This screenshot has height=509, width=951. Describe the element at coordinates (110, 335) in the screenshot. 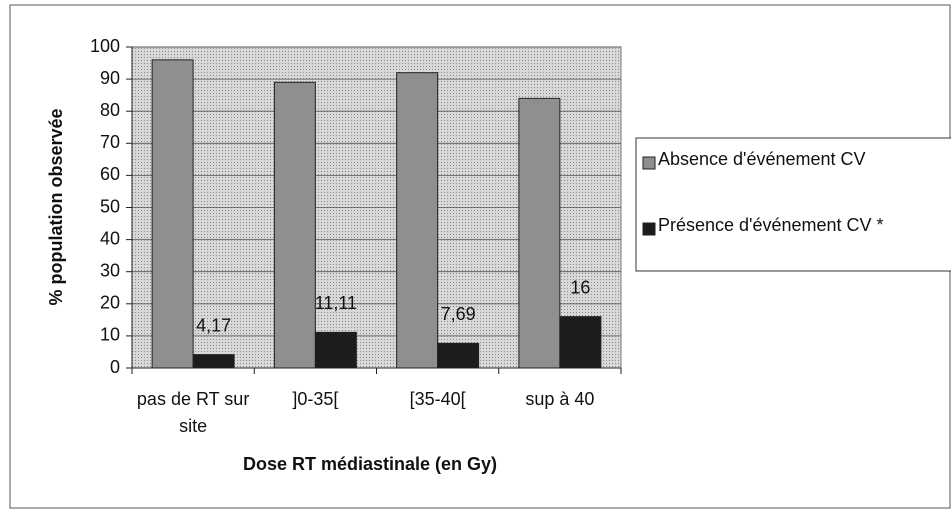

I see `y-tick-label: 10` at that location.